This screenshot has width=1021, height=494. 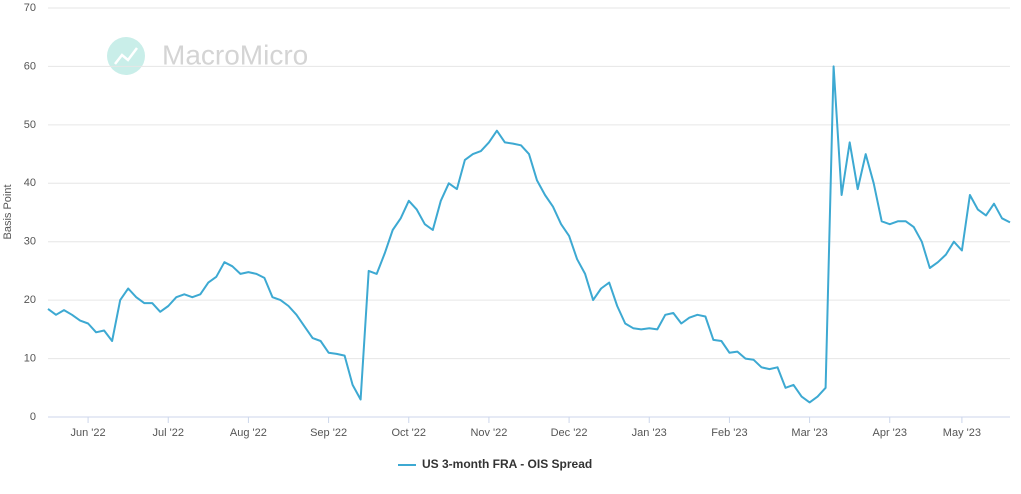 I want to click on legend-label: US 3-month FRA - OIS Spread, so click(x=507, y=464).